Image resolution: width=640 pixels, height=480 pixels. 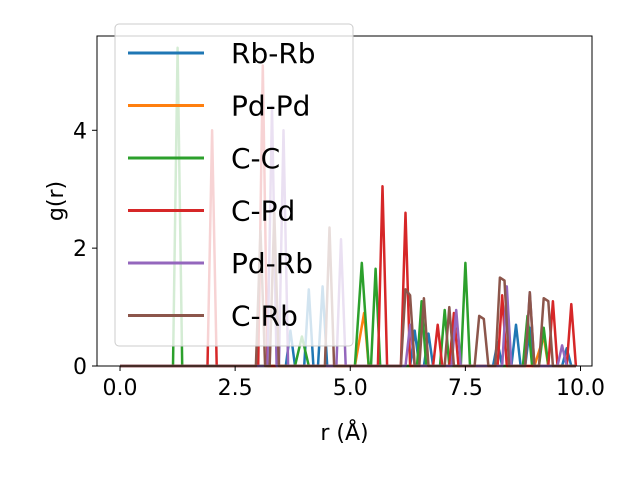 I want to click on legend-label-3: C-Pd, so click(x=263, y=211).